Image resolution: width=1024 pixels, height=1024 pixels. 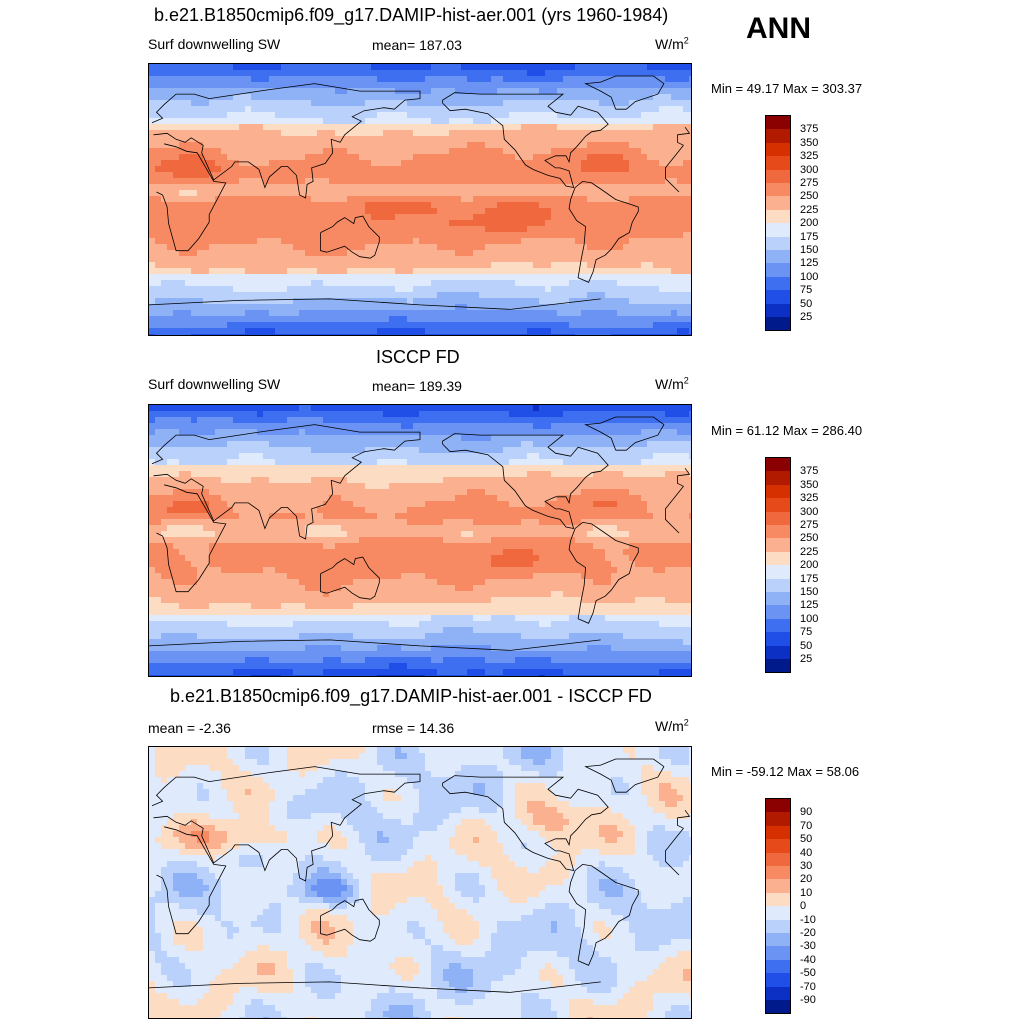 I want to click on colorbar-swatch, so click(x=778, y=243).